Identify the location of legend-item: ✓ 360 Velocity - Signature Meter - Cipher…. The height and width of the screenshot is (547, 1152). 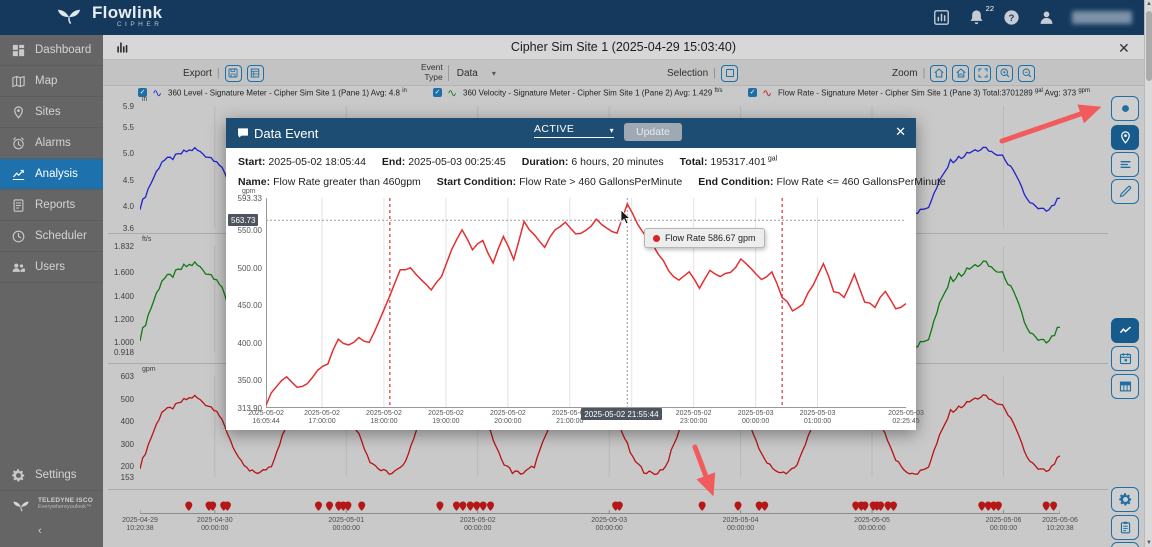
(578, 93).